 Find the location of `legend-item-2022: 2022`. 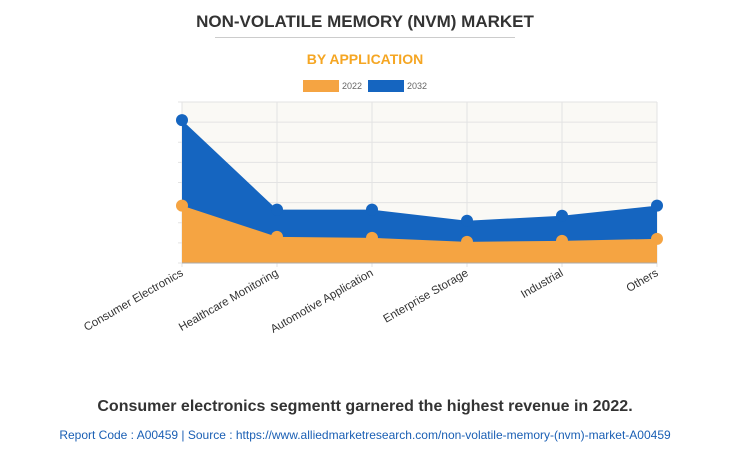

legend-item-2022: 2022 is located at coordinates (332, 86).